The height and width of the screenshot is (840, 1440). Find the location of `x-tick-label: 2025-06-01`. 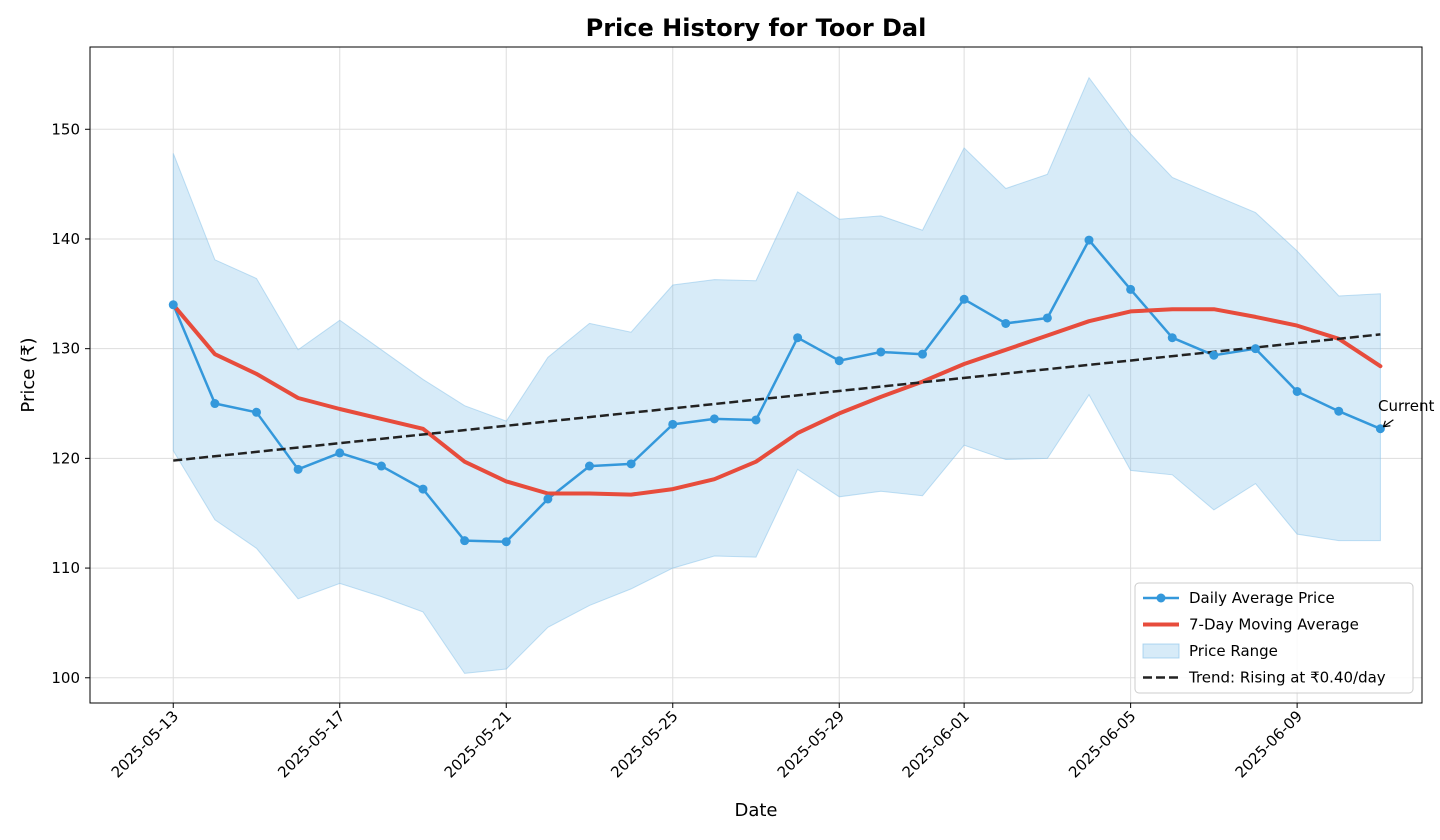

x-tick-label: 2025-06-01 is located at coordinates (936, 744).